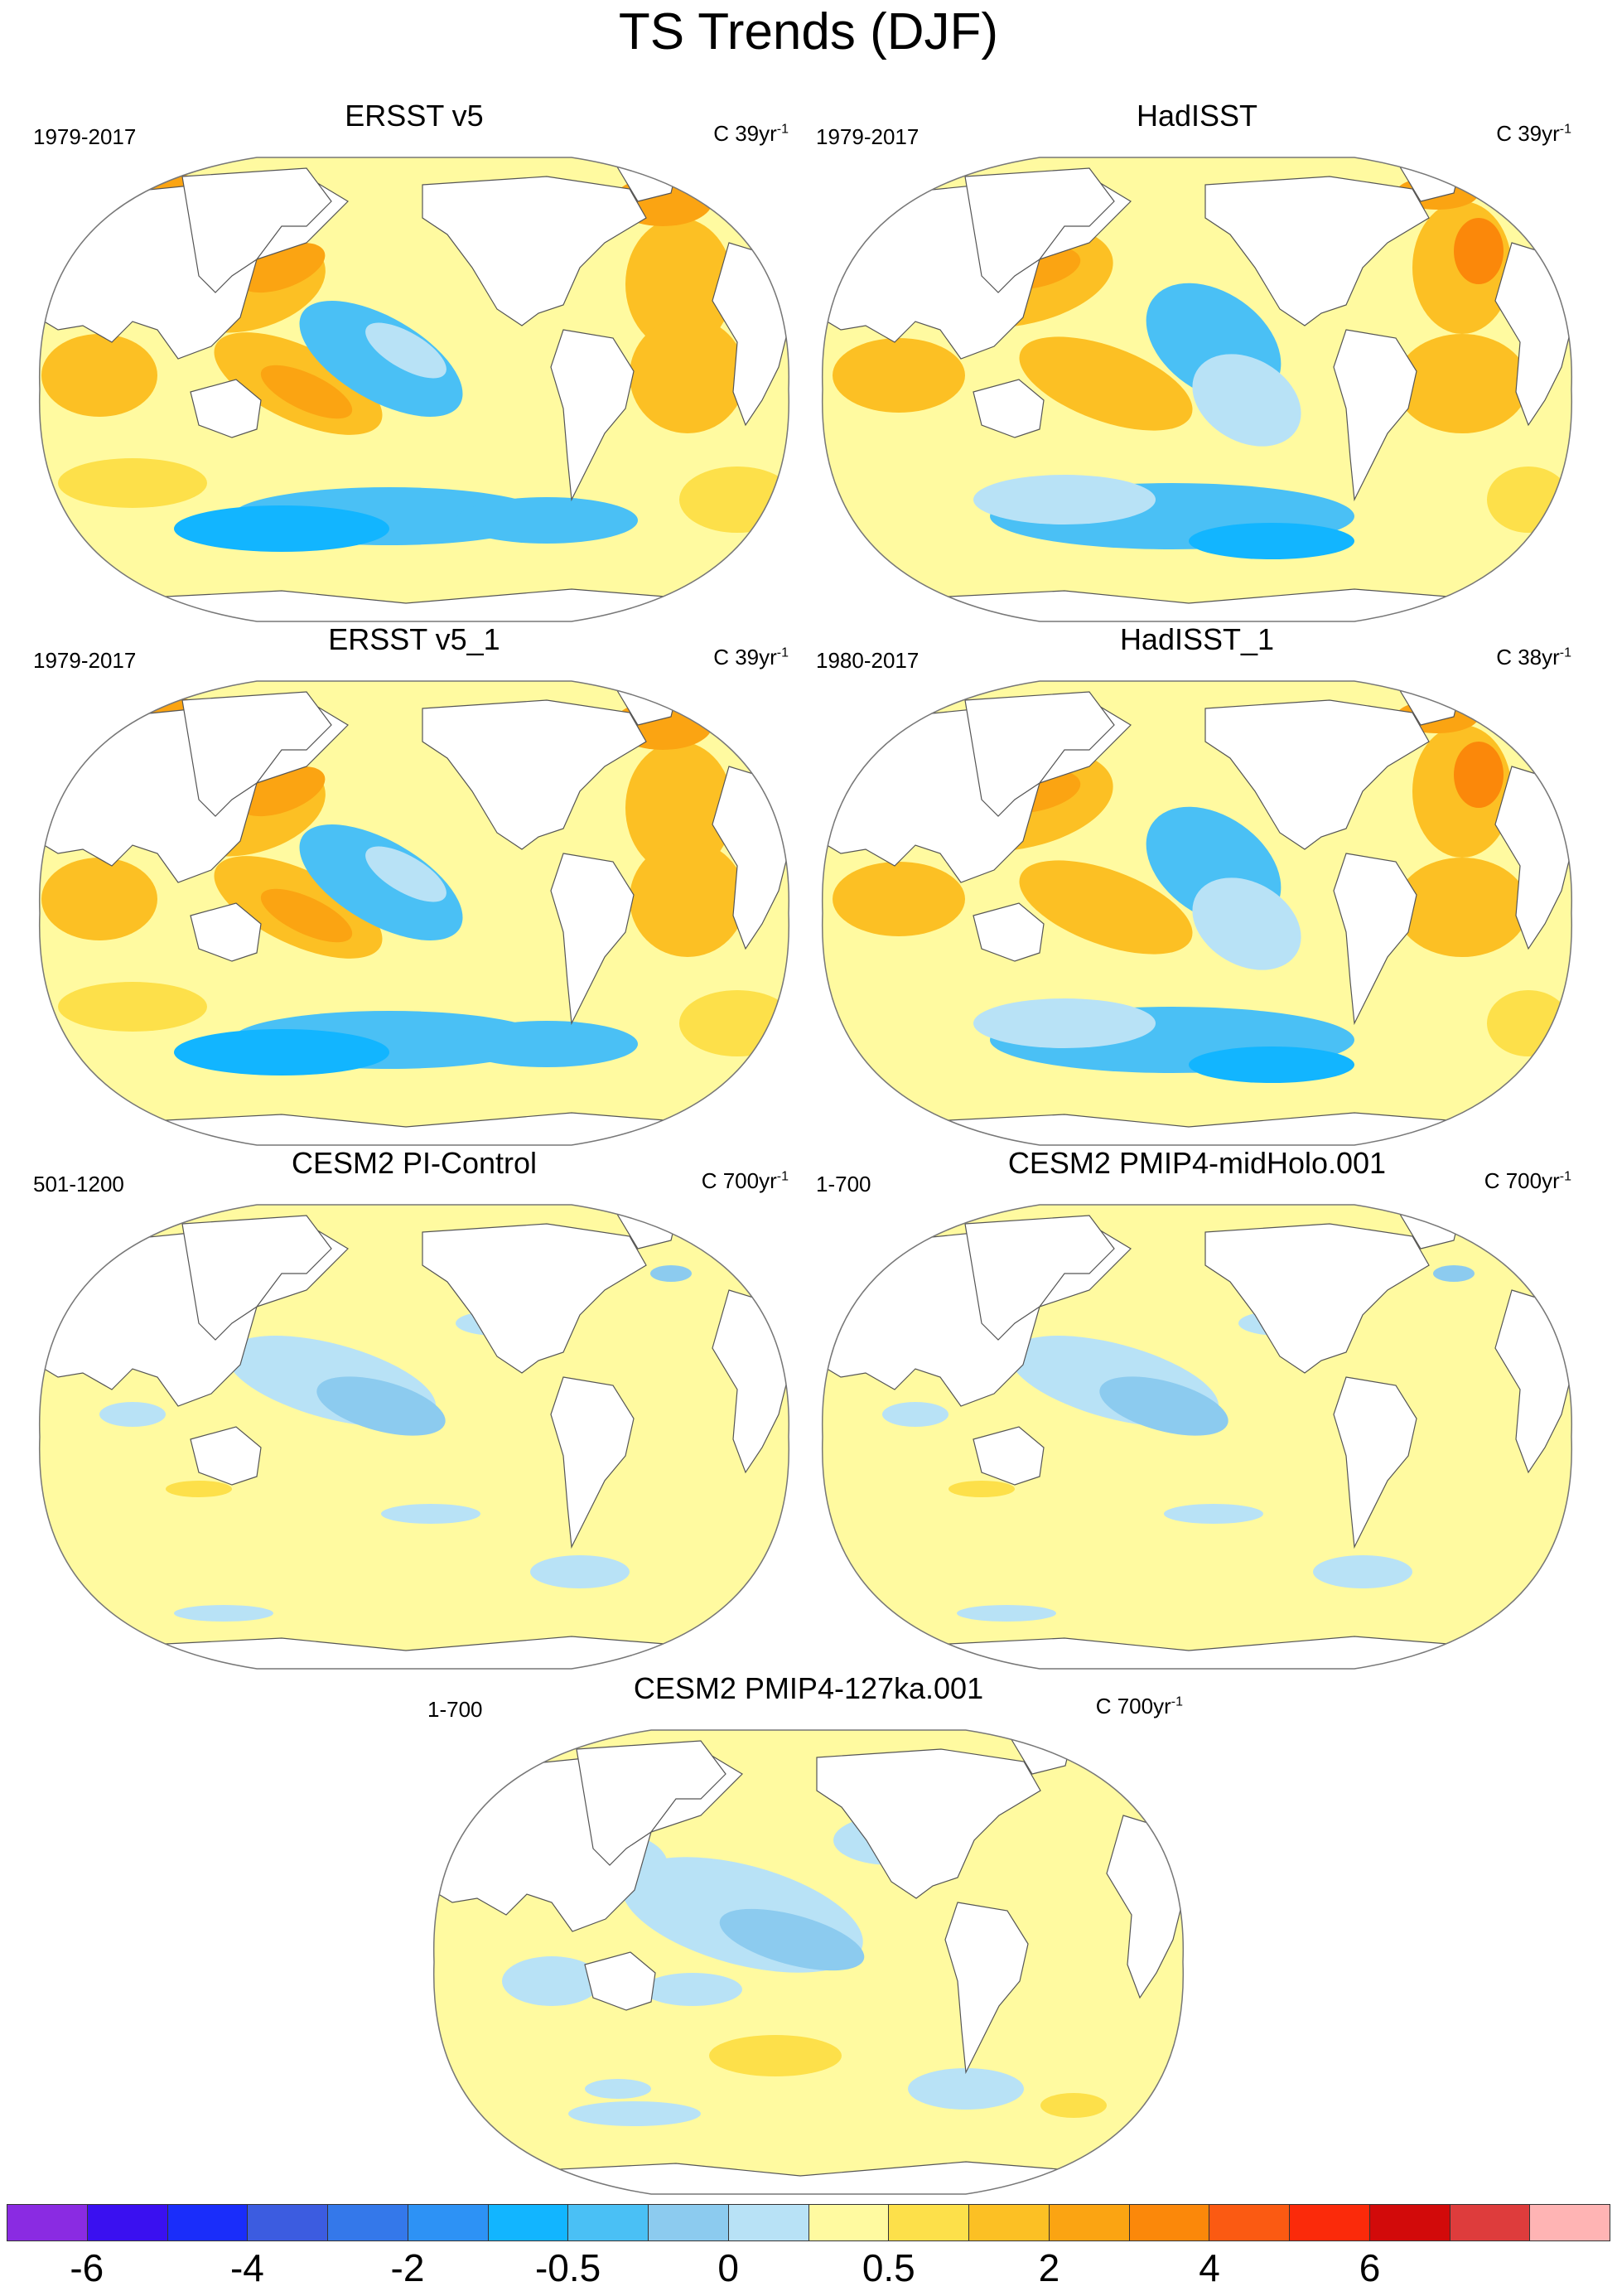 This screenshot has width=1617, height=2296. I want to click on map-panel-hadisst: HadISST 1979-2017 C 39yr-1, so click(1197, 363).